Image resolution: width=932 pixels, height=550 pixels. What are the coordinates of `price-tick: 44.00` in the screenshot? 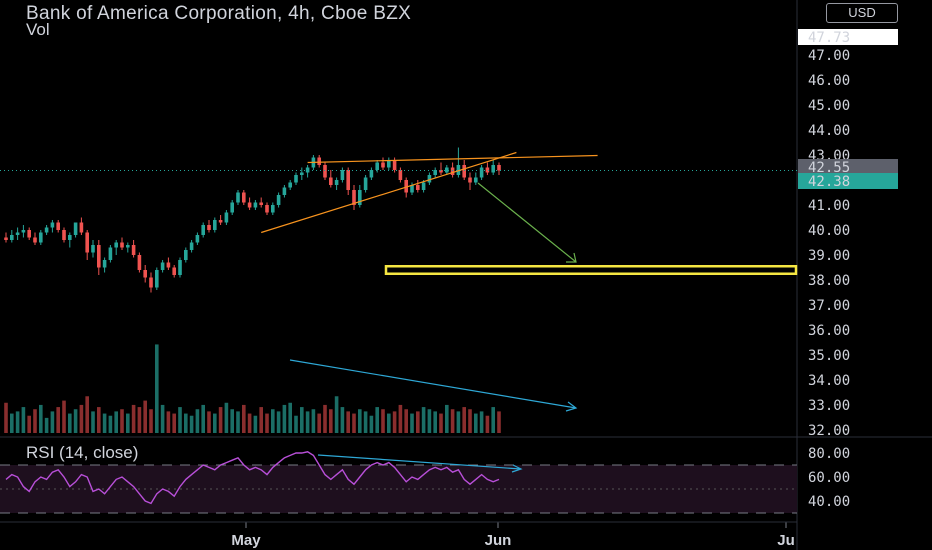 It's located at (829, 131).